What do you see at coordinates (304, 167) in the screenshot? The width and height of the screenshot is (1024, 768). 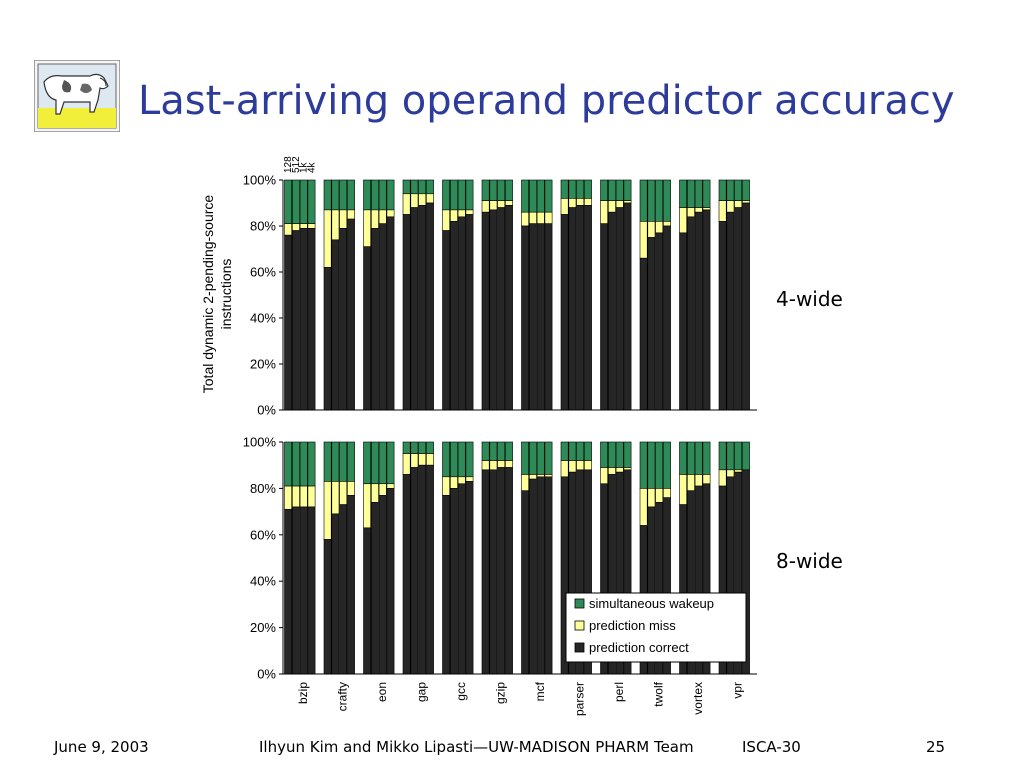 I see `table-size-label: 1k` at bounding box center [304, 167].